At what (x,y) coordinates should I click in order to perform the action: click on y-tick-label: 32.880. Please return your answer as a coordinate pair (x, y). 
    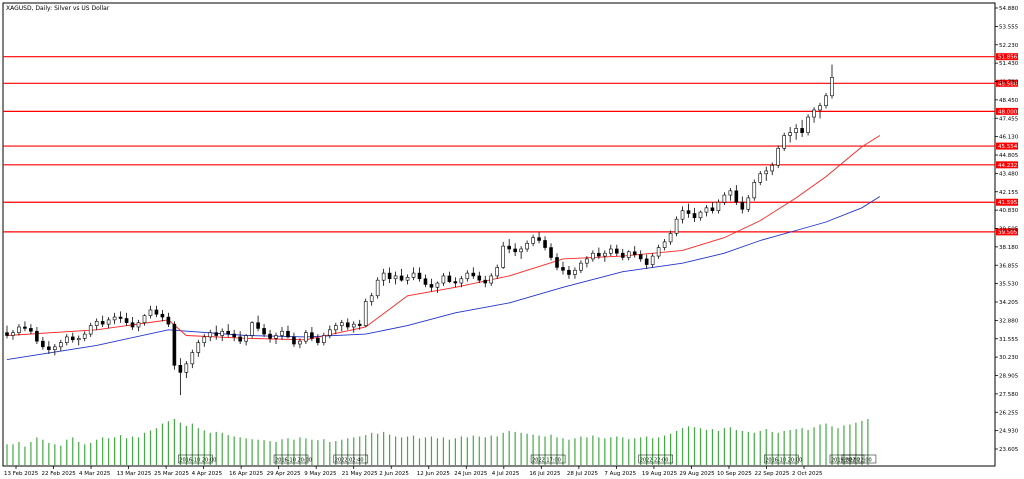
    Looking at the image, I should click on (1009, 321).